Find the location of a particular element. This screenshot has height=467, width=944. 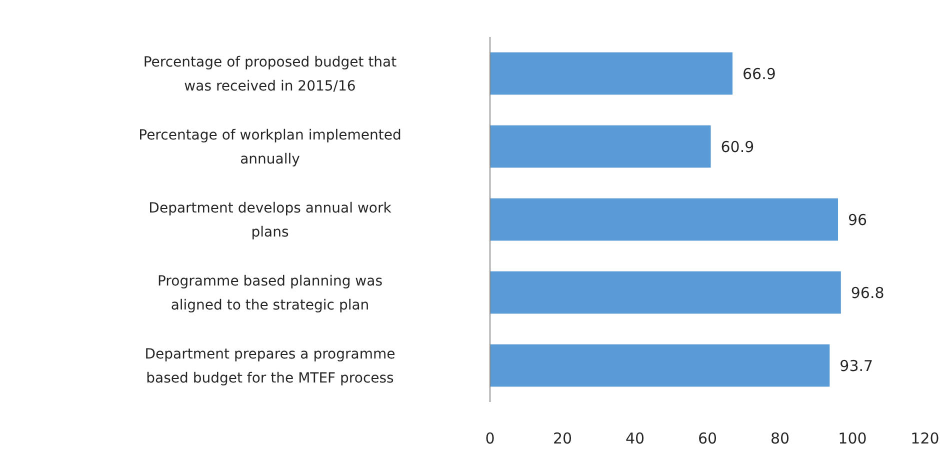

y-tick-label: Percentage of workplan implemented annually is located at coordinates (270, 147).